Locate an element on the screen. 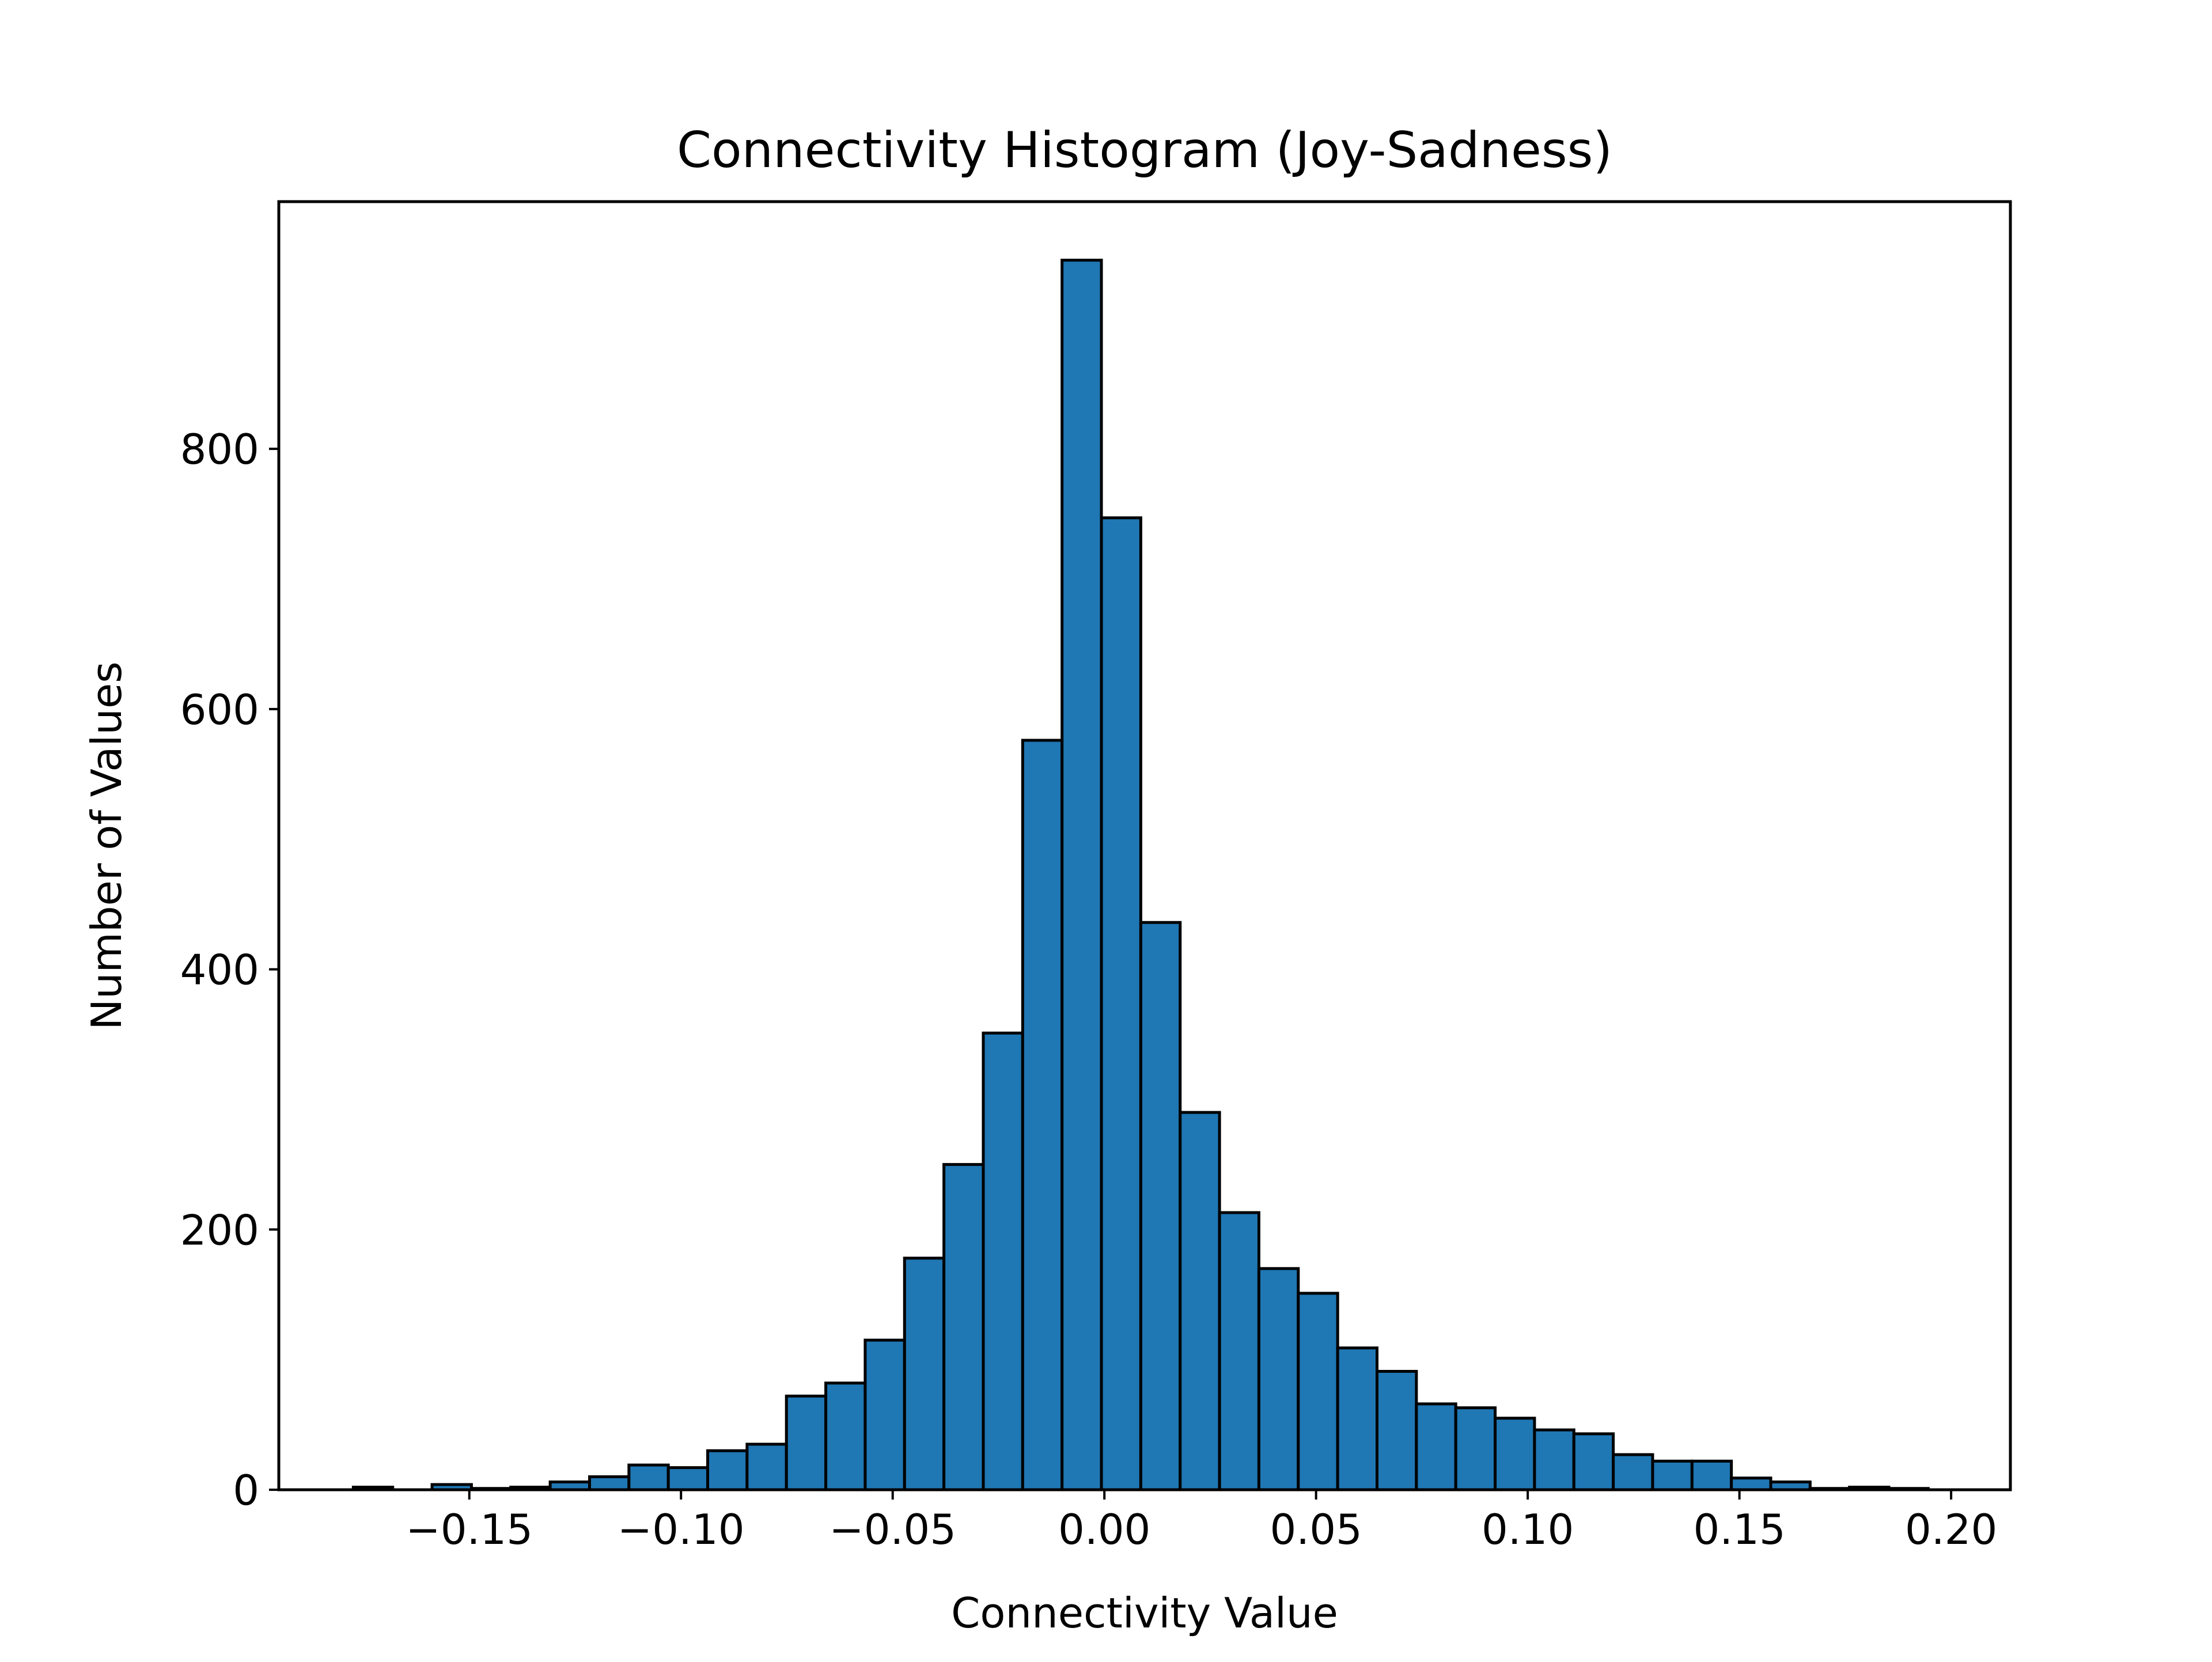 The width and height of the screenshot is (2212, 1662). x-tick-label: 0.10 is located at coordinates (1528, 1529).